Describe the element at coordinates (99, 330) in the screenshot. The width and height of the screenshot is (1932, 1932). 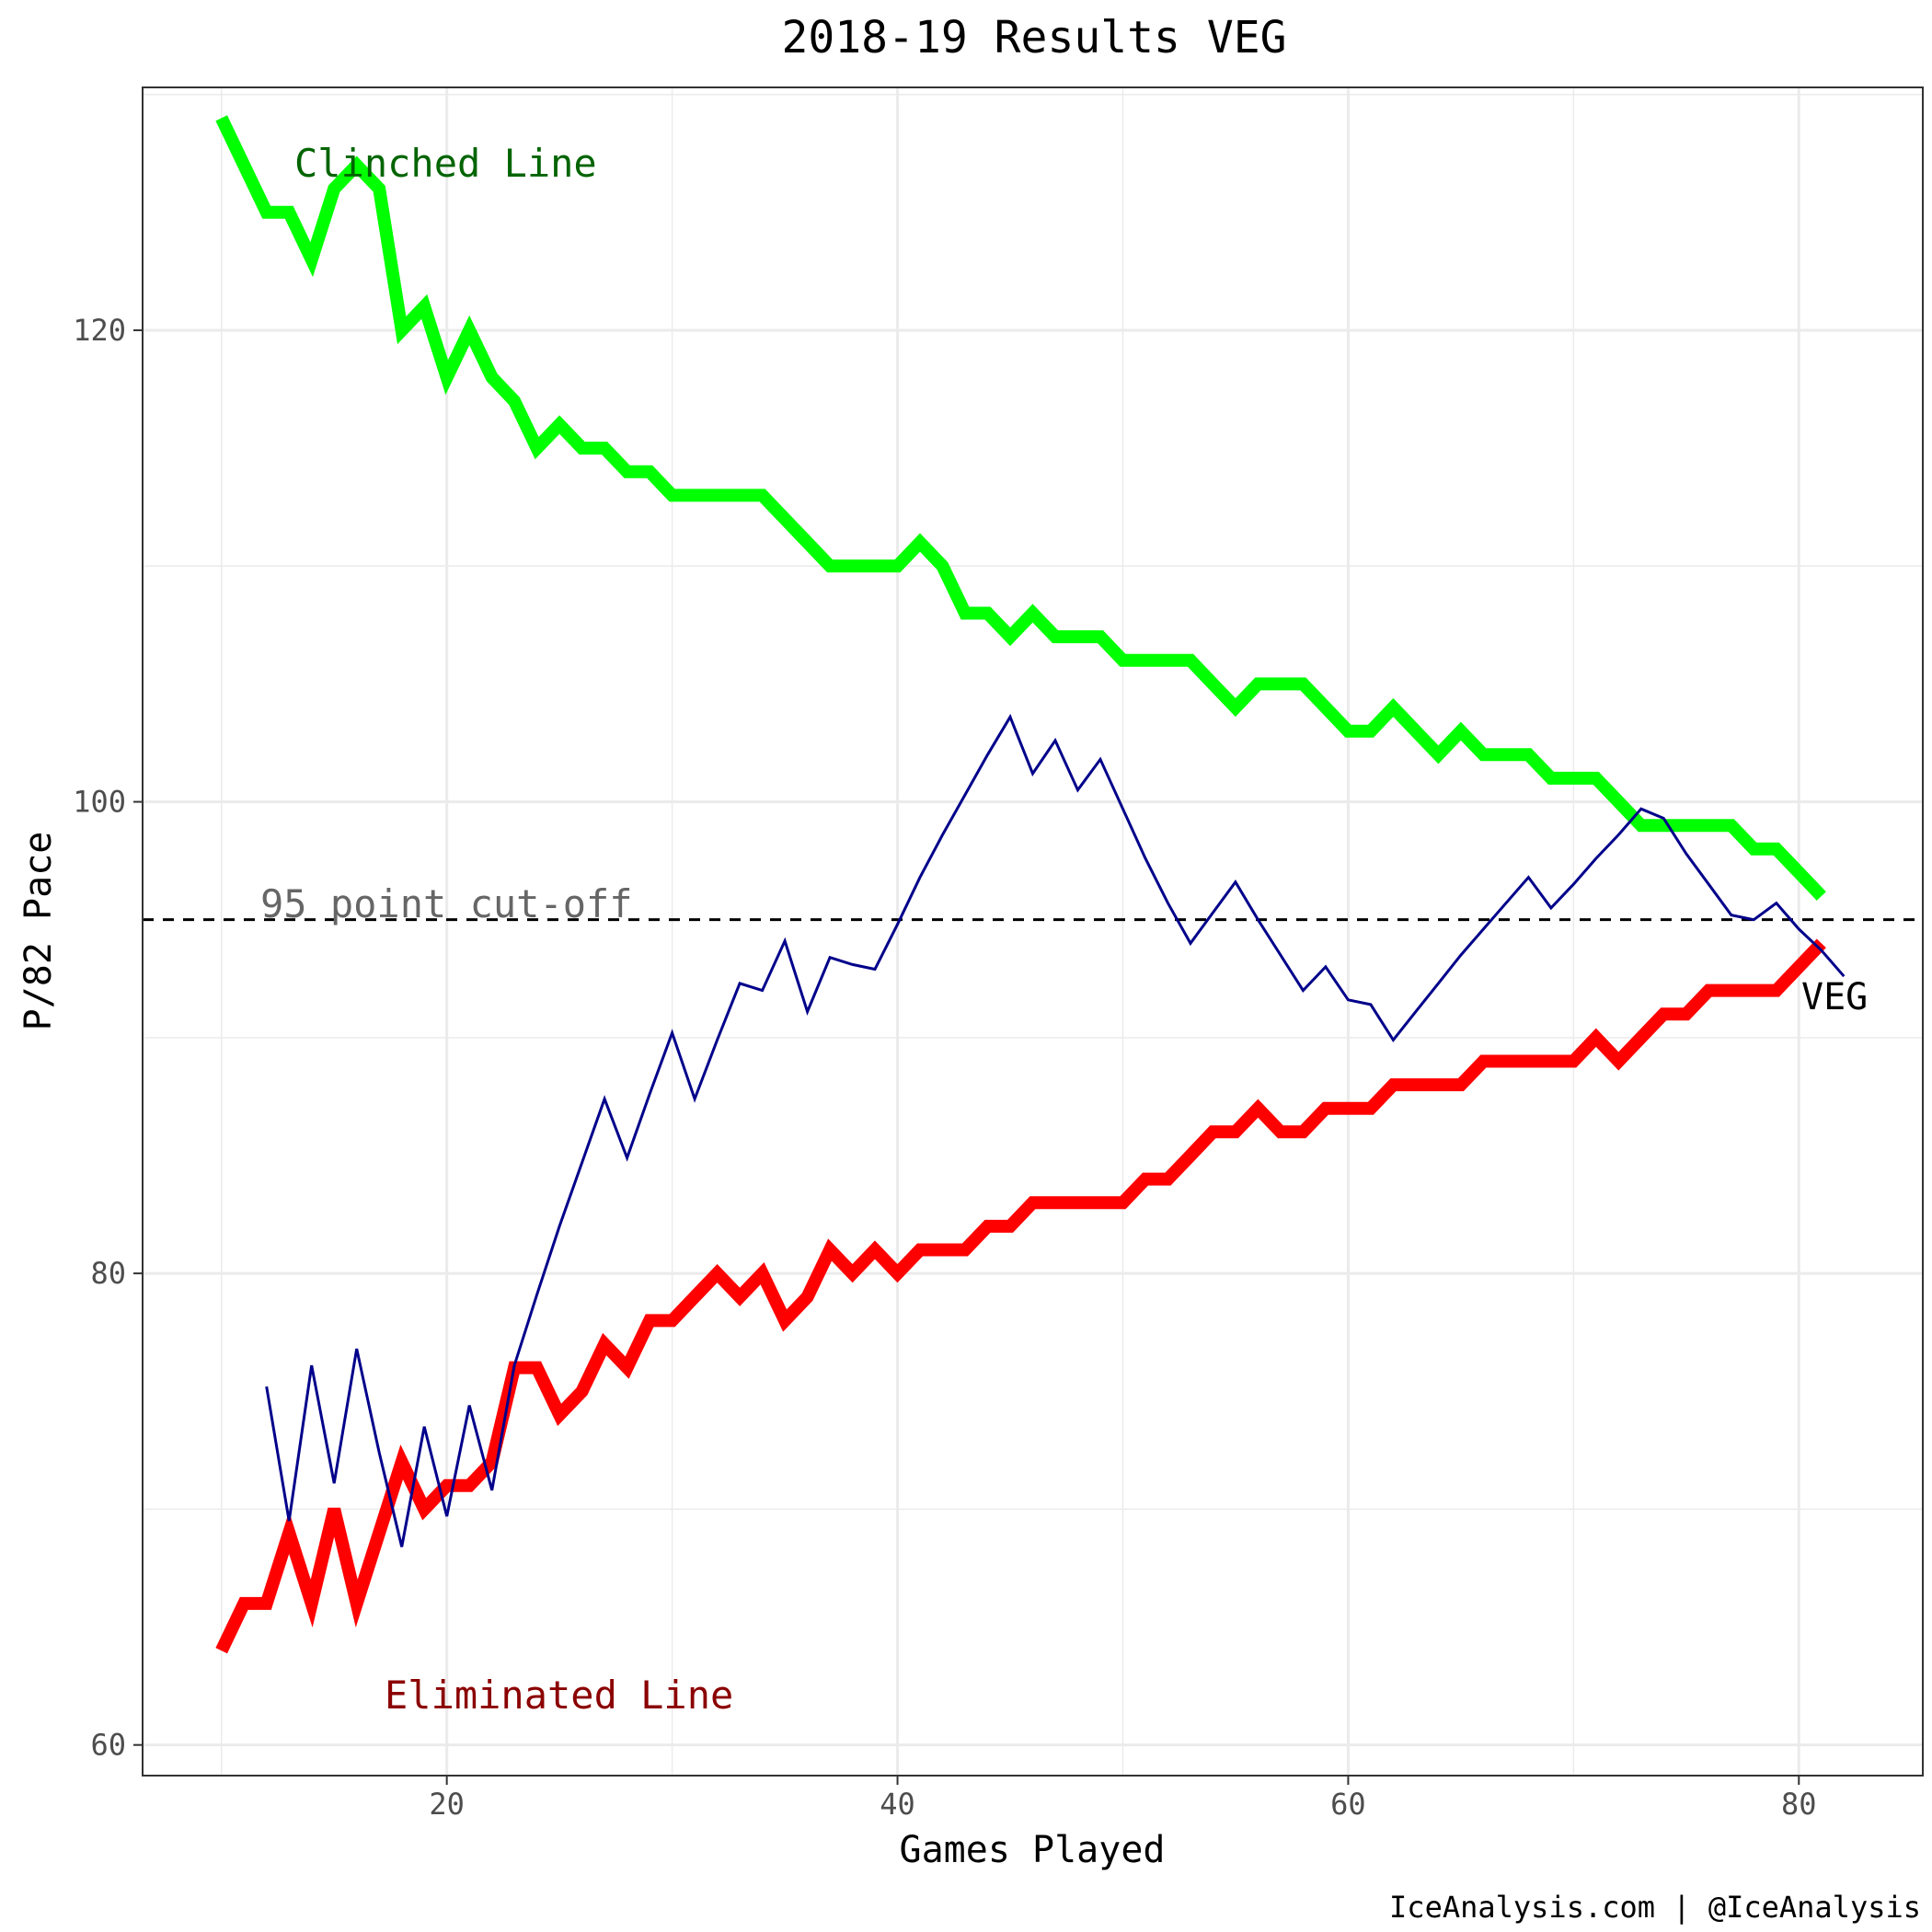
I see `y-tick-label: 120` at that location.